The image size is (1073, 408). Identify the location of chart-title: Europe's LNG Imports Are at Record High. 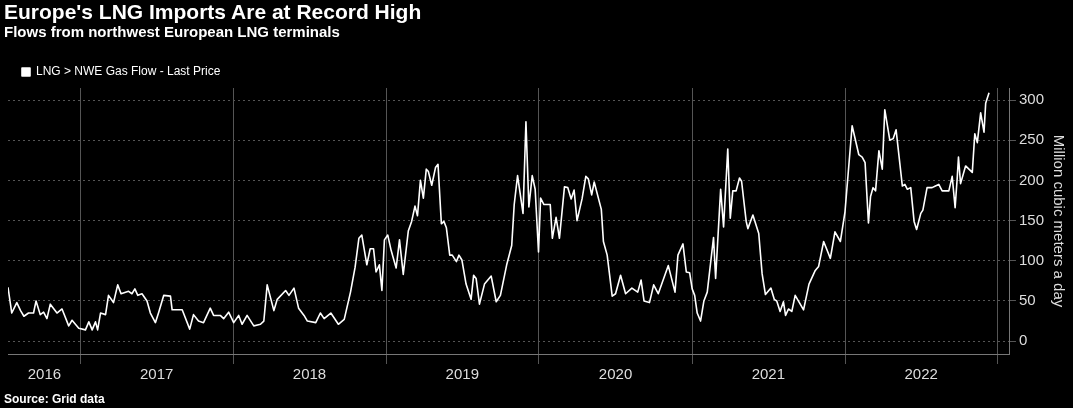
(213, 12).